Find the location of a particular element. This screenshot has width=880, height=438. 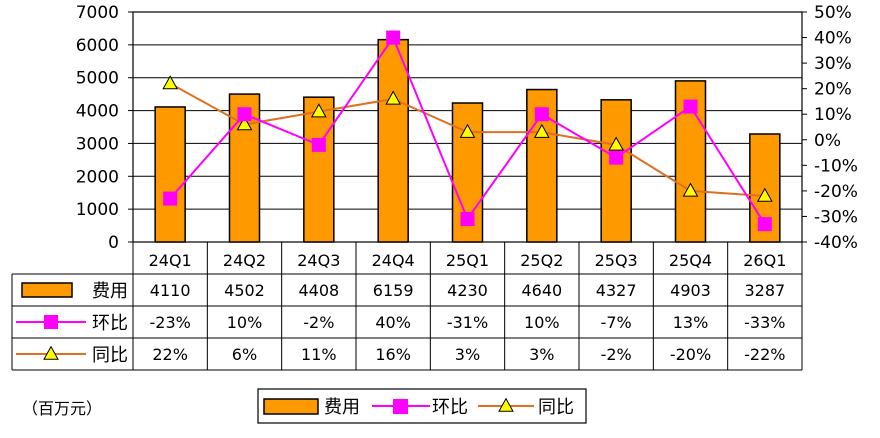

table-cell: 16% is located at coordinates (393, 354).